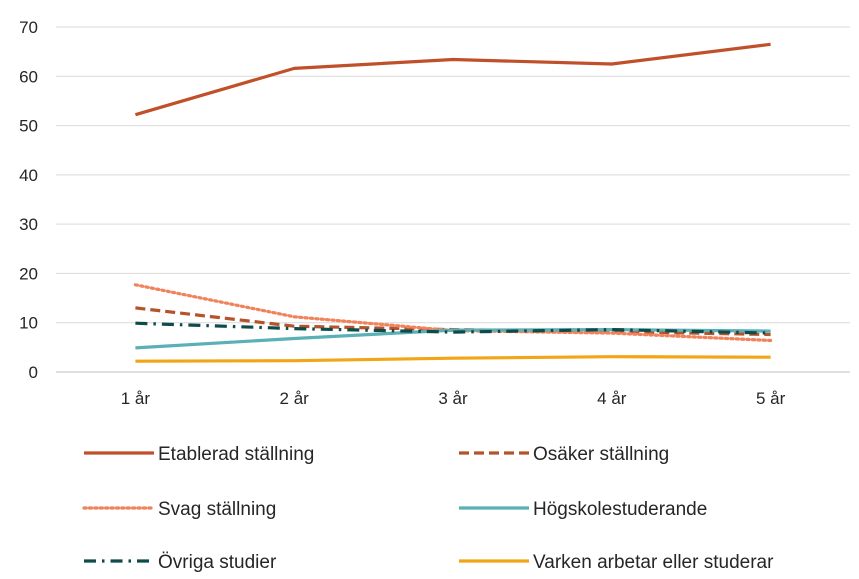  Describe the element at coordinates (612, 398) in the screenshot. I see `x-tick-label: 4 år` at that location.